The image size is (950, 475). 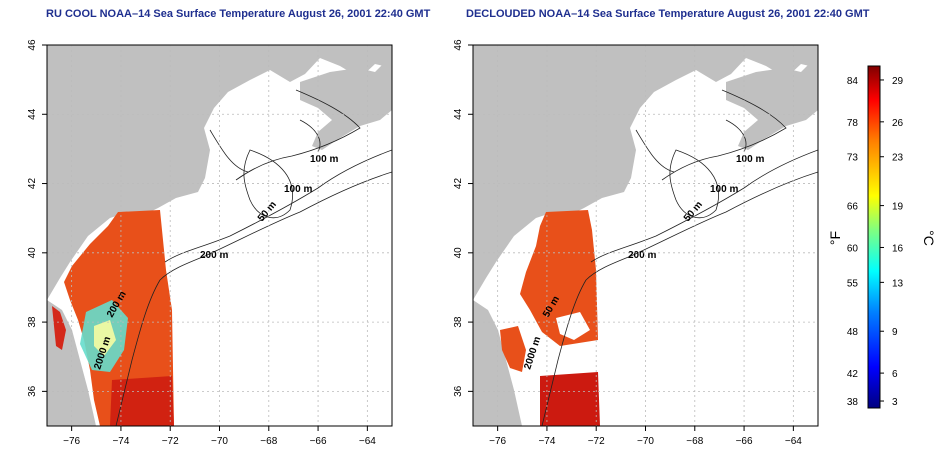 I want to click on celsius-tick-label: 3, so click(x=895, y=402).